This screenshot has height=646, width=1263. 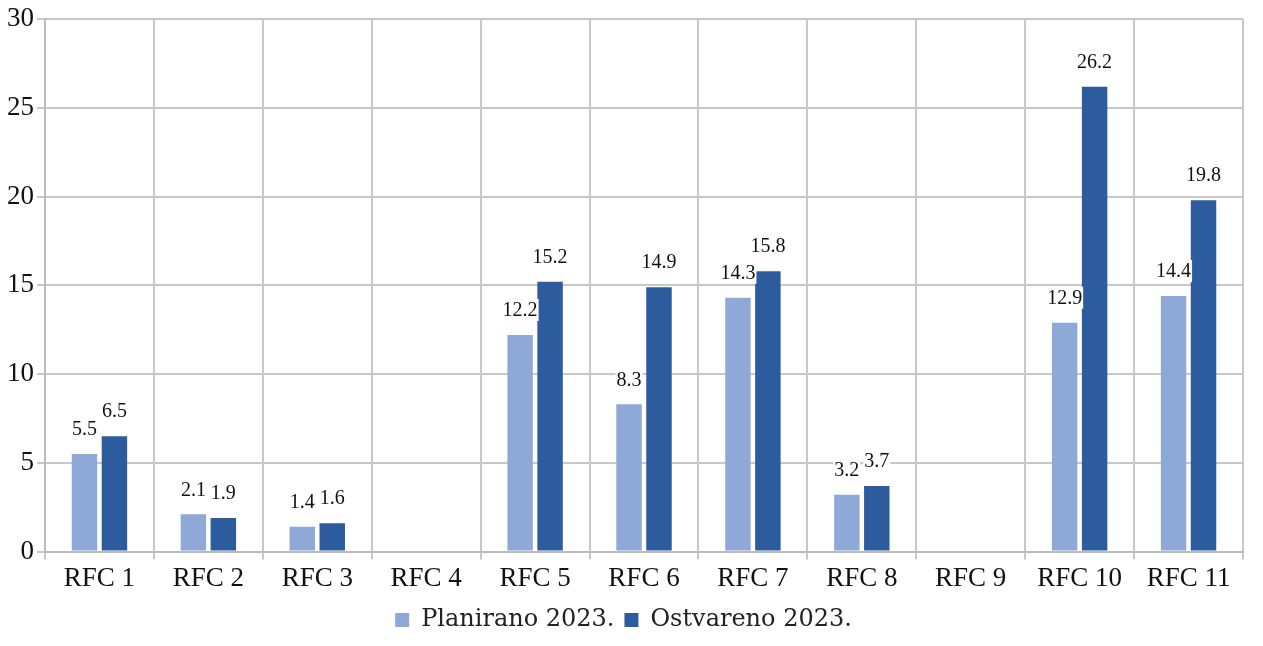 What do you see at coordinates (862, 576) in the screenshot?
I see `x-tick-label: RFC 8` at bounding box center [862, 576].